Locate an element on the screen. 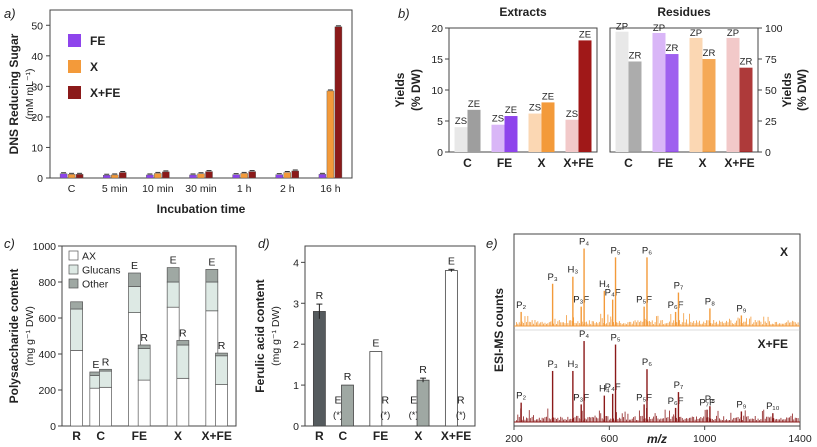 The width and height of the screenshot is (817, 447). panel-b-ytick-label: 0 is located at coordinates (440, 153).